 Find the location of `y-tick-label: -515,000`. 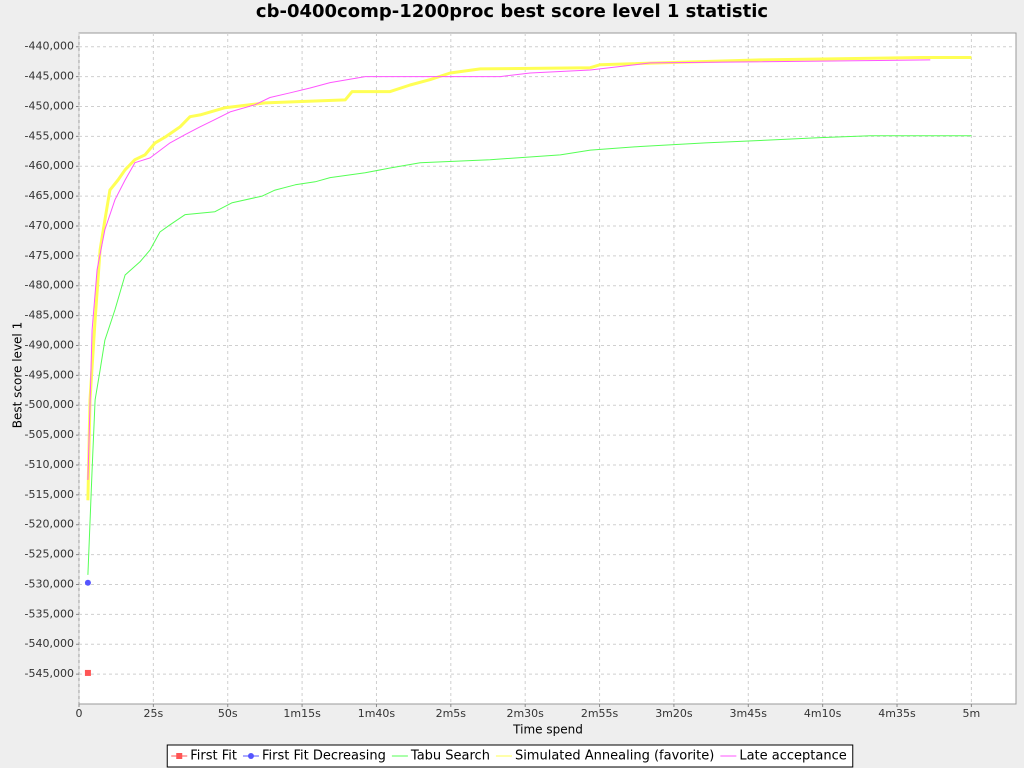

y-tick-label: -515,000 is located at coordinates (49, 494).